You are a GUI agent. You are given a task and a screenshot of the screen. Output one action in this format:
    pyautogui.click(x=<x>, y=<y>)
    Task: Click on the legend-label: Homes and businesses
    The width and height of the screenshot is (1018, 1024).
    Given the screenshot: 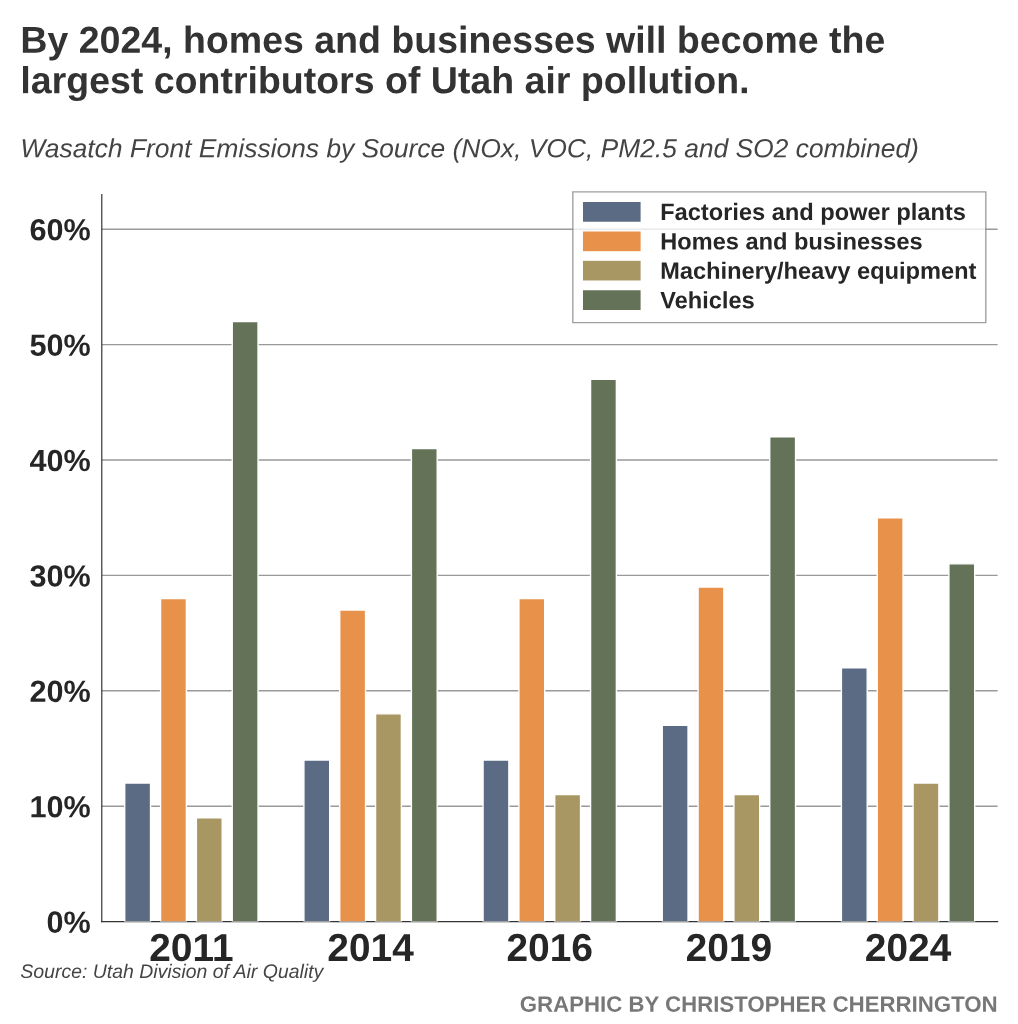 What is the action you would take?
    pyautogui.click(x=791, y=241)
    